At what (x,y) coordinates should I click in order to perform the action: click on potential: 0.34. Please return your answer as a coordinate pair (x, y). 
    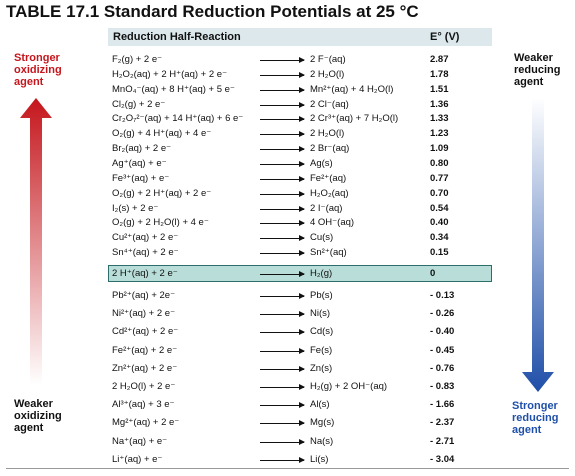
    Looking at the image, I should click on (439, 238).